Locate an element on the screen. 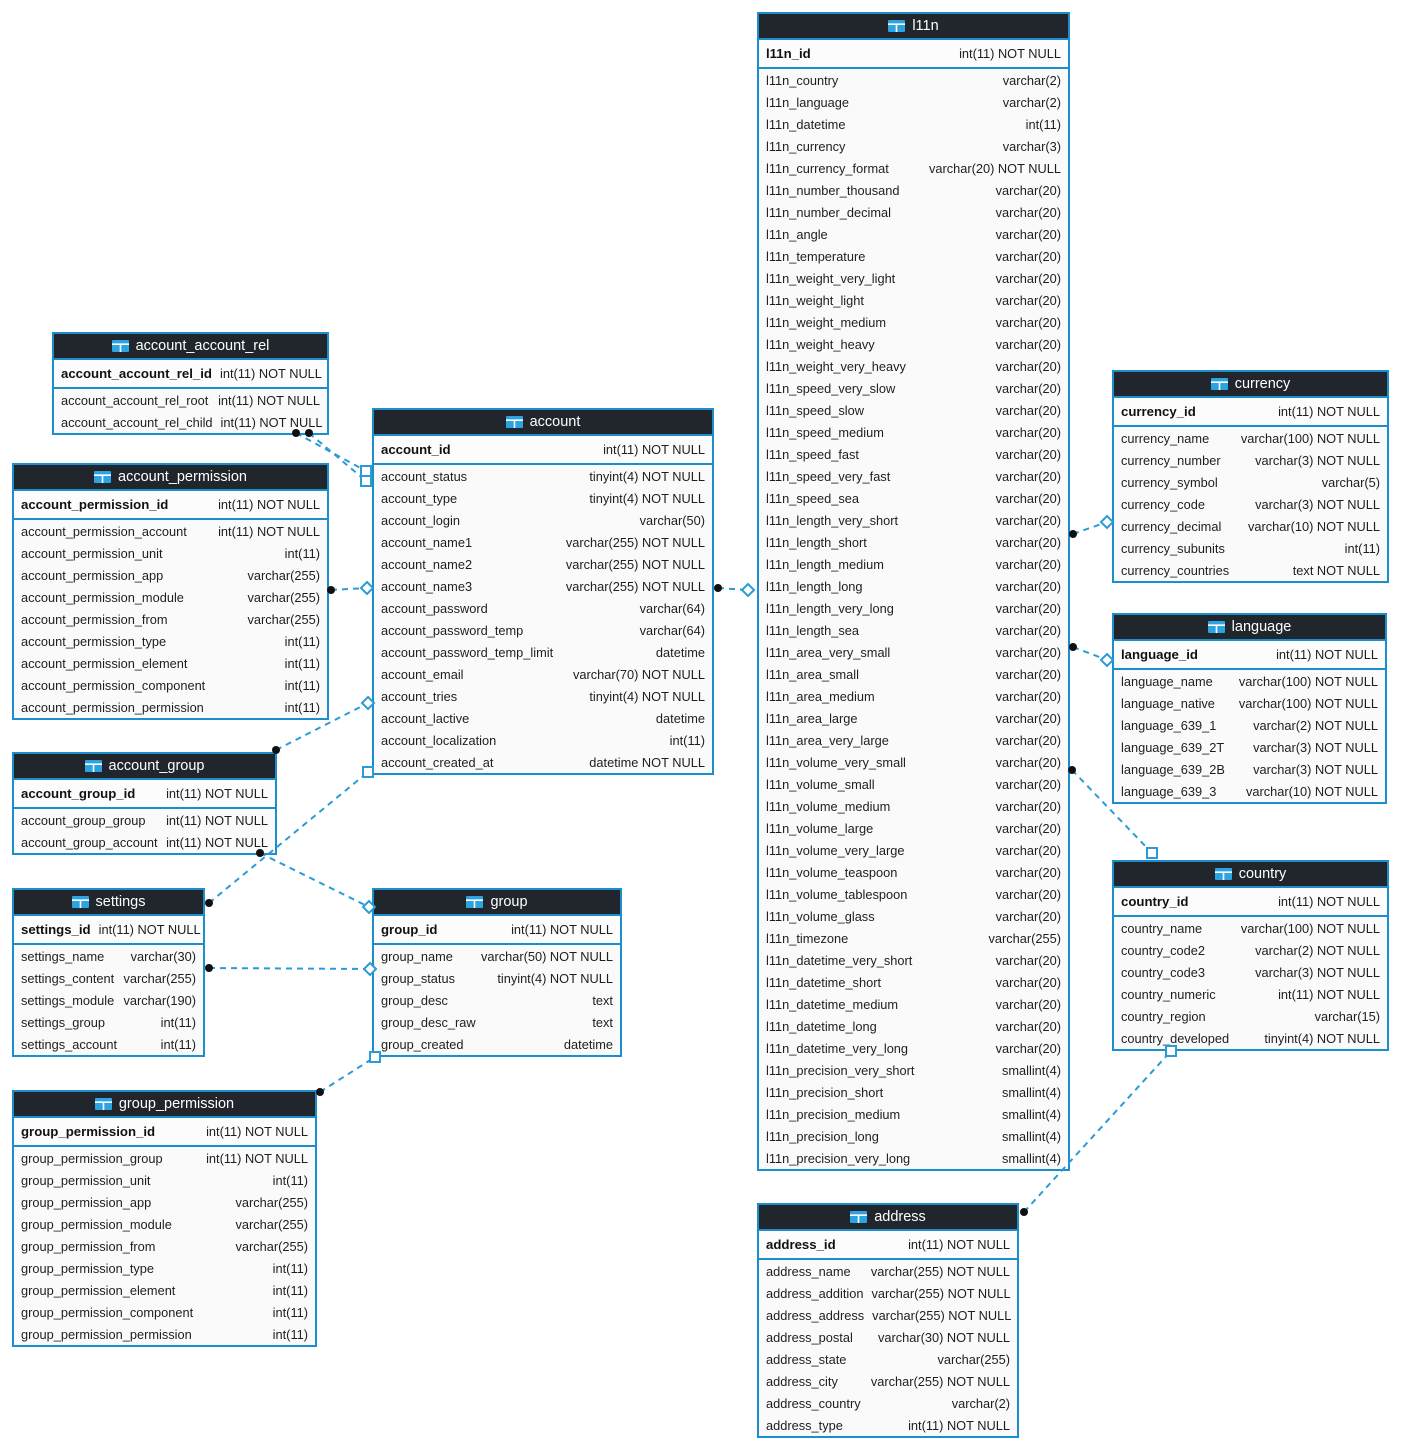 Image resolution: width=1402 pixels, height=1448 pixels. field-name: language_639_1 is located at coordinates (1169, 725).